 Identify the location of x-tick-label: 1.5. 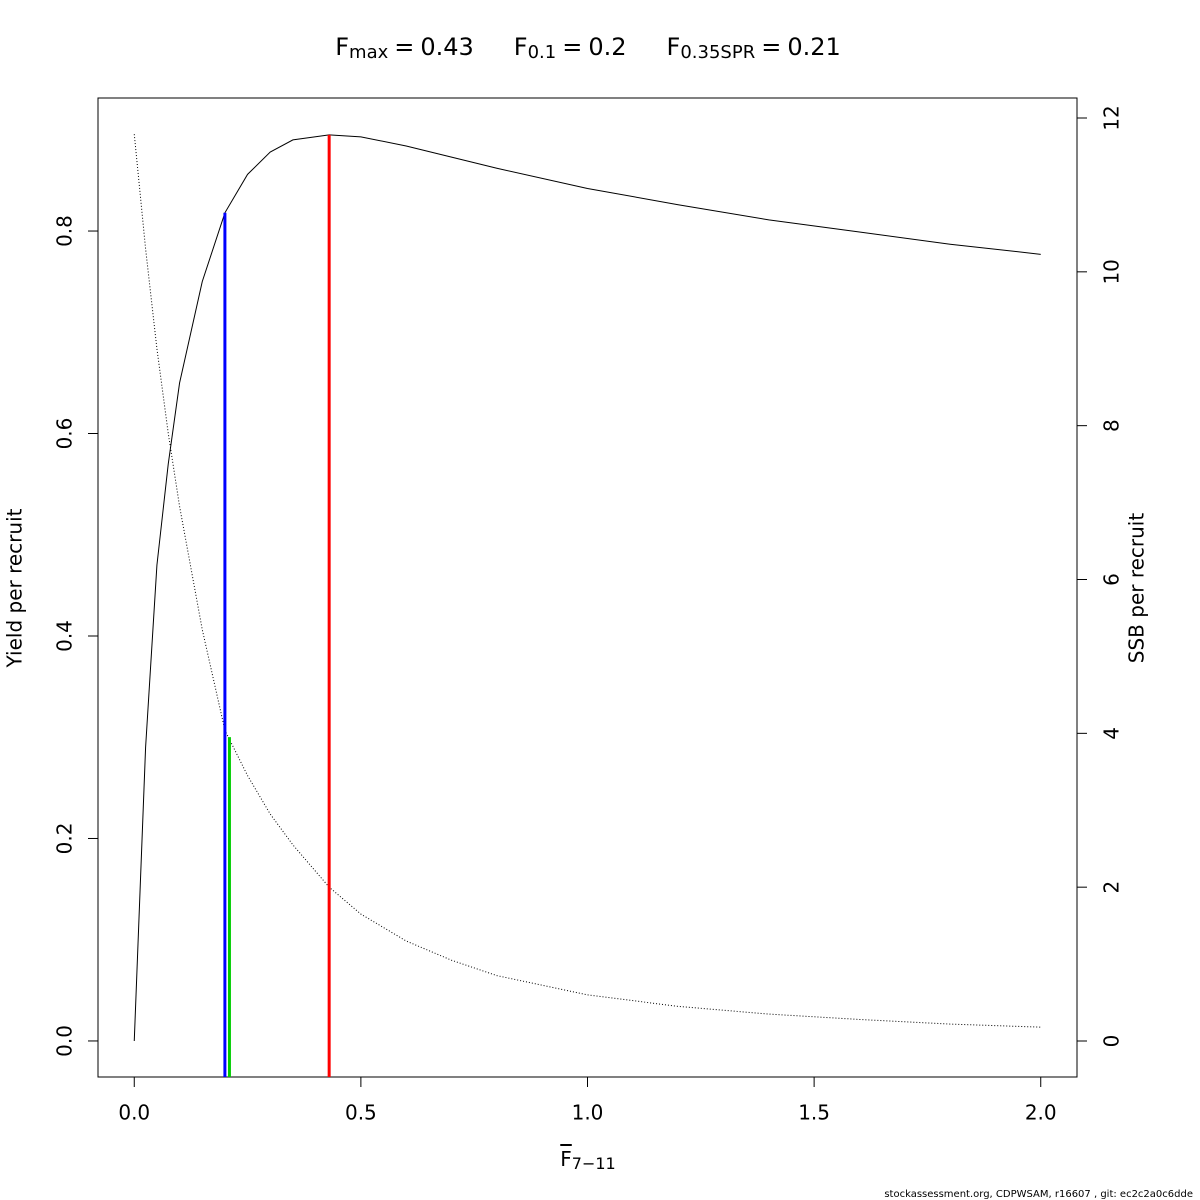
(814, 1113).